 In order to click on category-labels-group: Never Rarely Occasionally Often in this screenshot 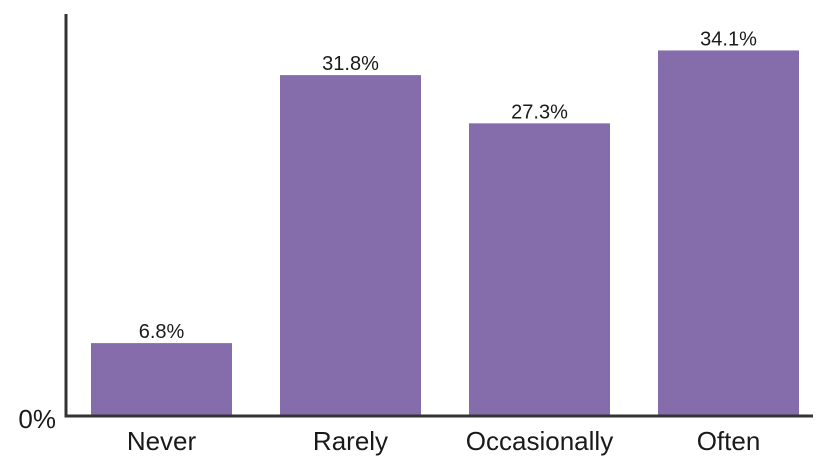, I will do `click(443, 441)`.